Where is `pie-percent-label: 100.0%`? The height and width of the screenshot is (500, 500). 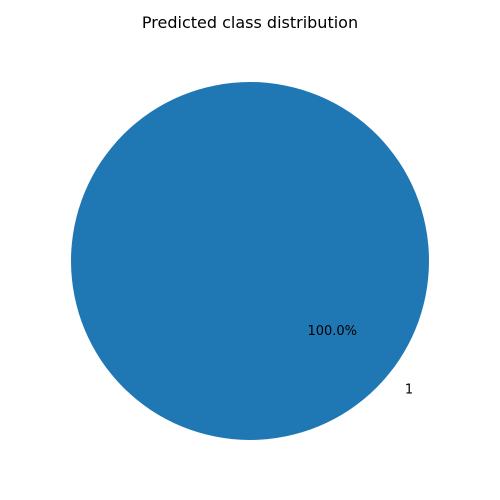 pie-percent-label: 100.0% is located at coordinates (332, 331).